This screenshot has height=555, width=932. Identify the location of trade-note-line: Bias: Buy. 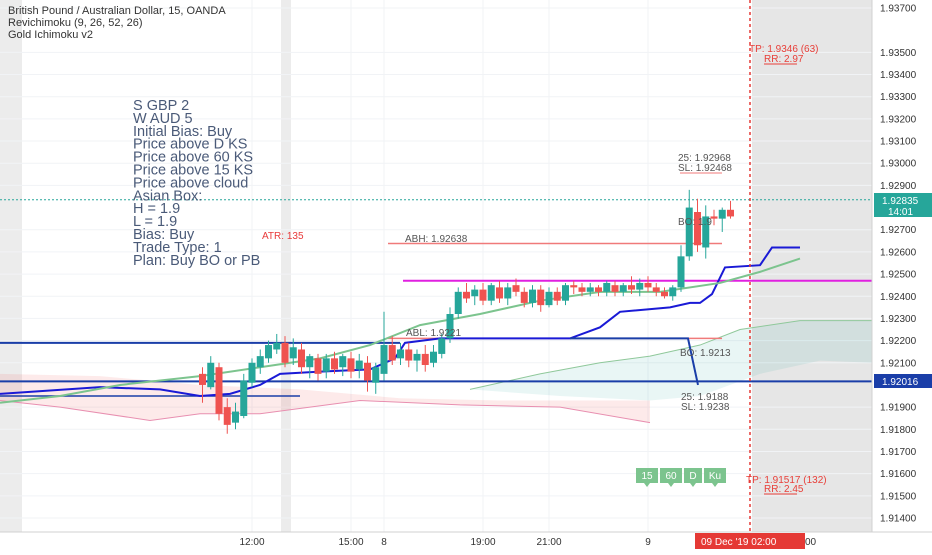
(164, 235).